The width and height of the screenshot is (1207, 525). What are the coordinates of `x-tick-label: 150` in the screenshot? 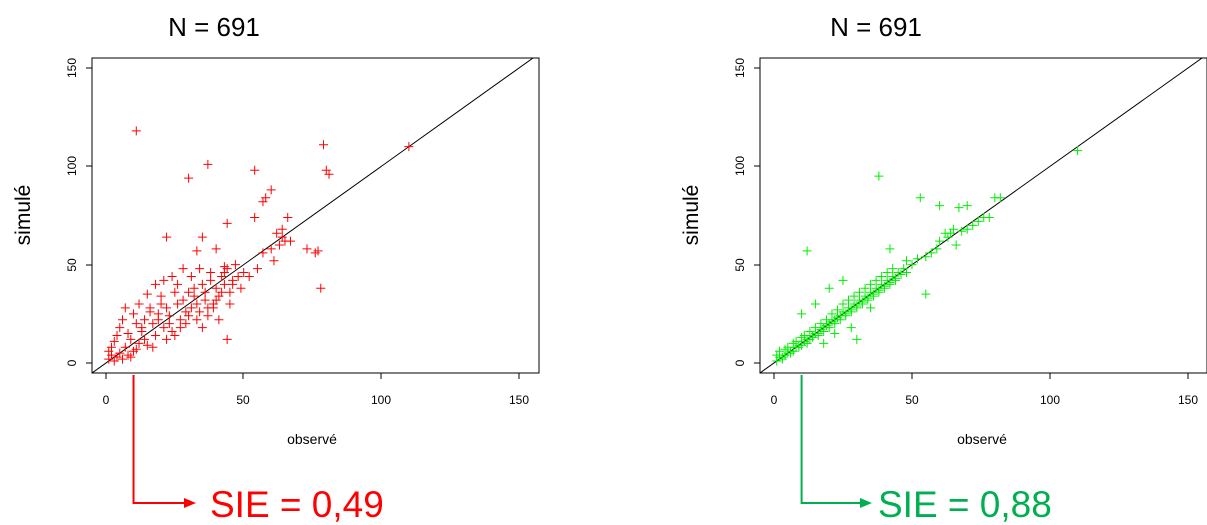 It's located at (519, 400).